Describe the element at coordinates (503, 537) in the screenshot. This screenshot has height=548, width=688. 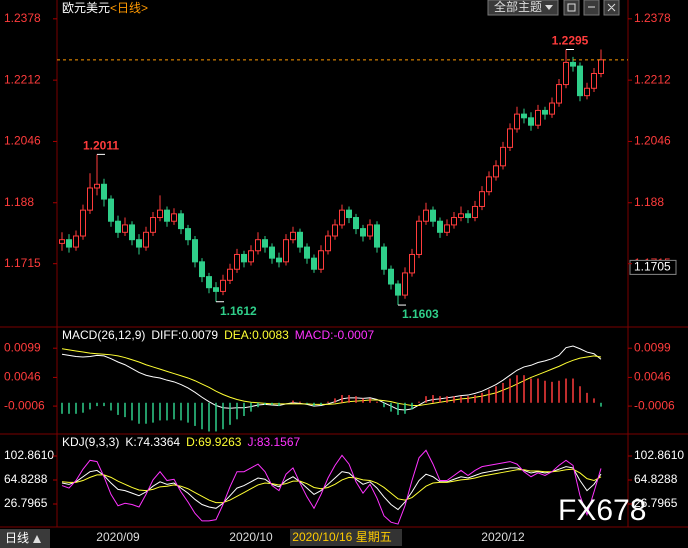
I see `x-tick-label: 2020/12` at that location.